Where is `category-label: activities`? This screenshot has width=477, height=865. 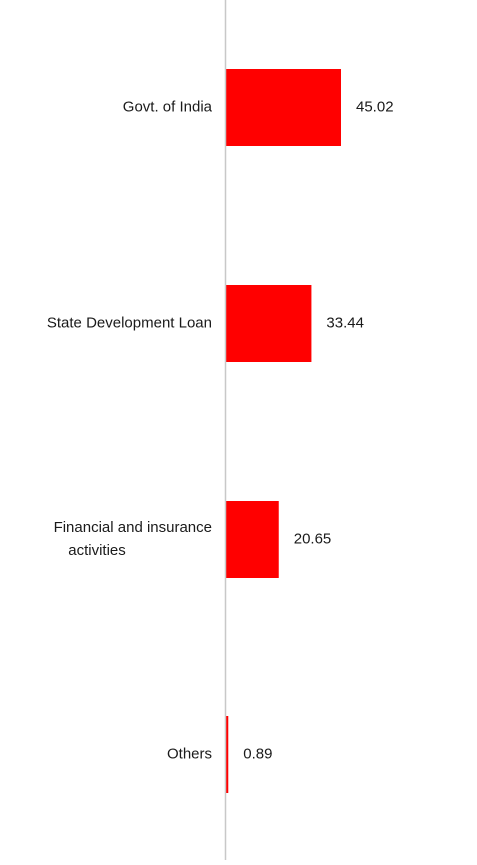 category-label: activities is located at coordinates (97, 550).